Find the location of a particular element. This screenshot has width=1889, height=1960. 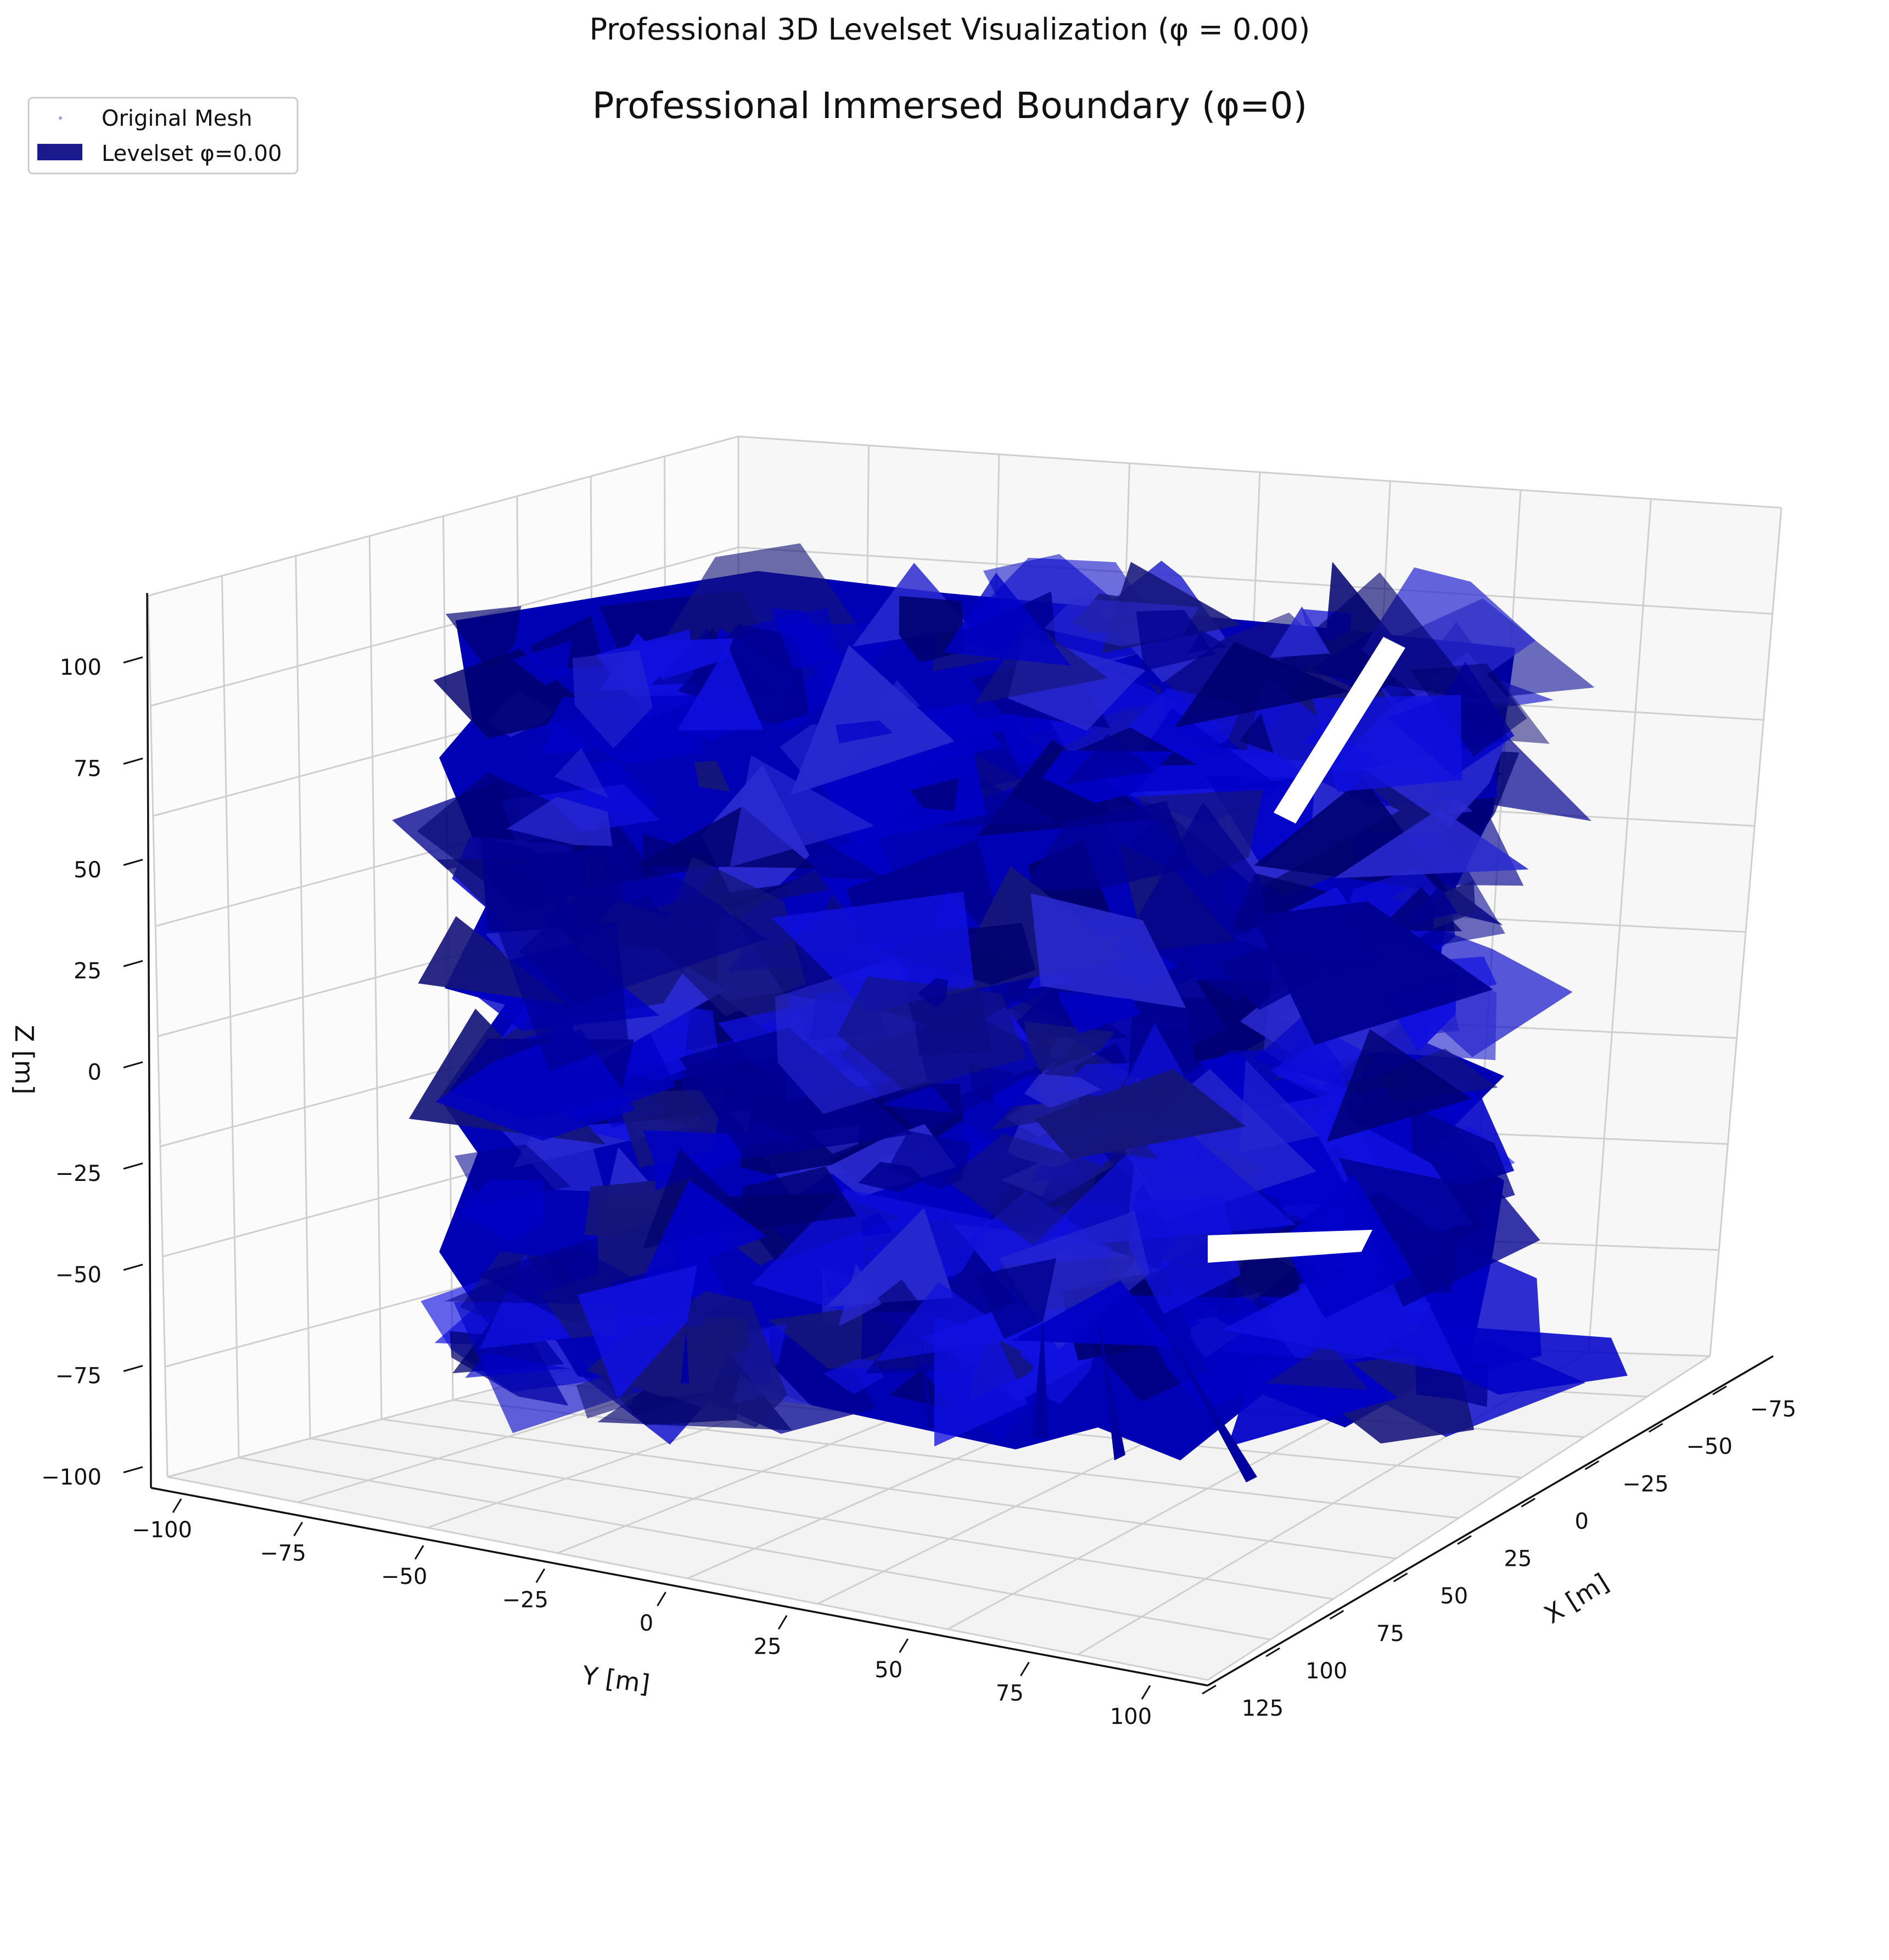

y-tick-label: −75 is located at coordinates (283, 1554).